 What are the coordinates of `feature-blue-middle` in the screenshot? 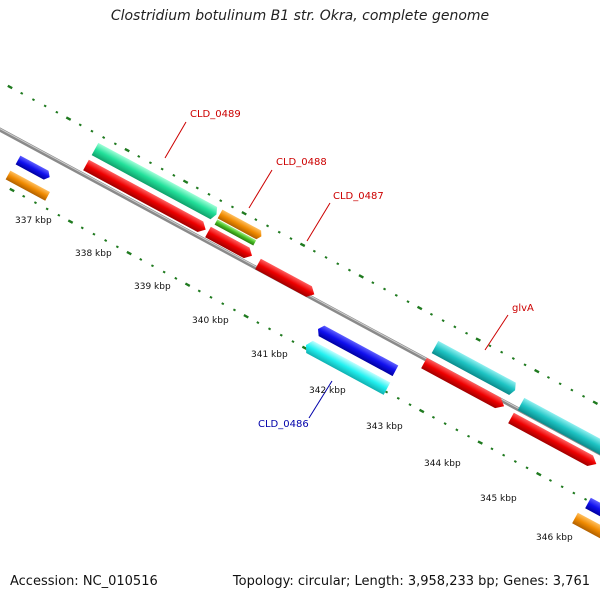 It's located at (357, 350).